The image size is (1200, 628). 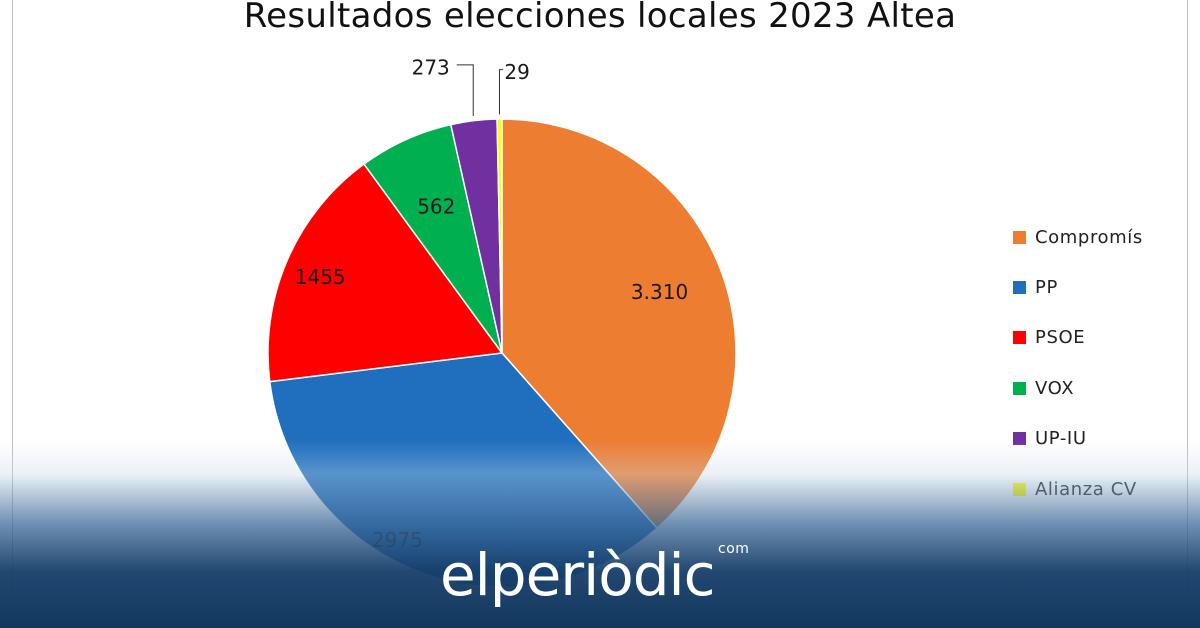 I want to click on chart-title: Resultados elecciones locales 2023 Altea, so click(x=600, y=18).